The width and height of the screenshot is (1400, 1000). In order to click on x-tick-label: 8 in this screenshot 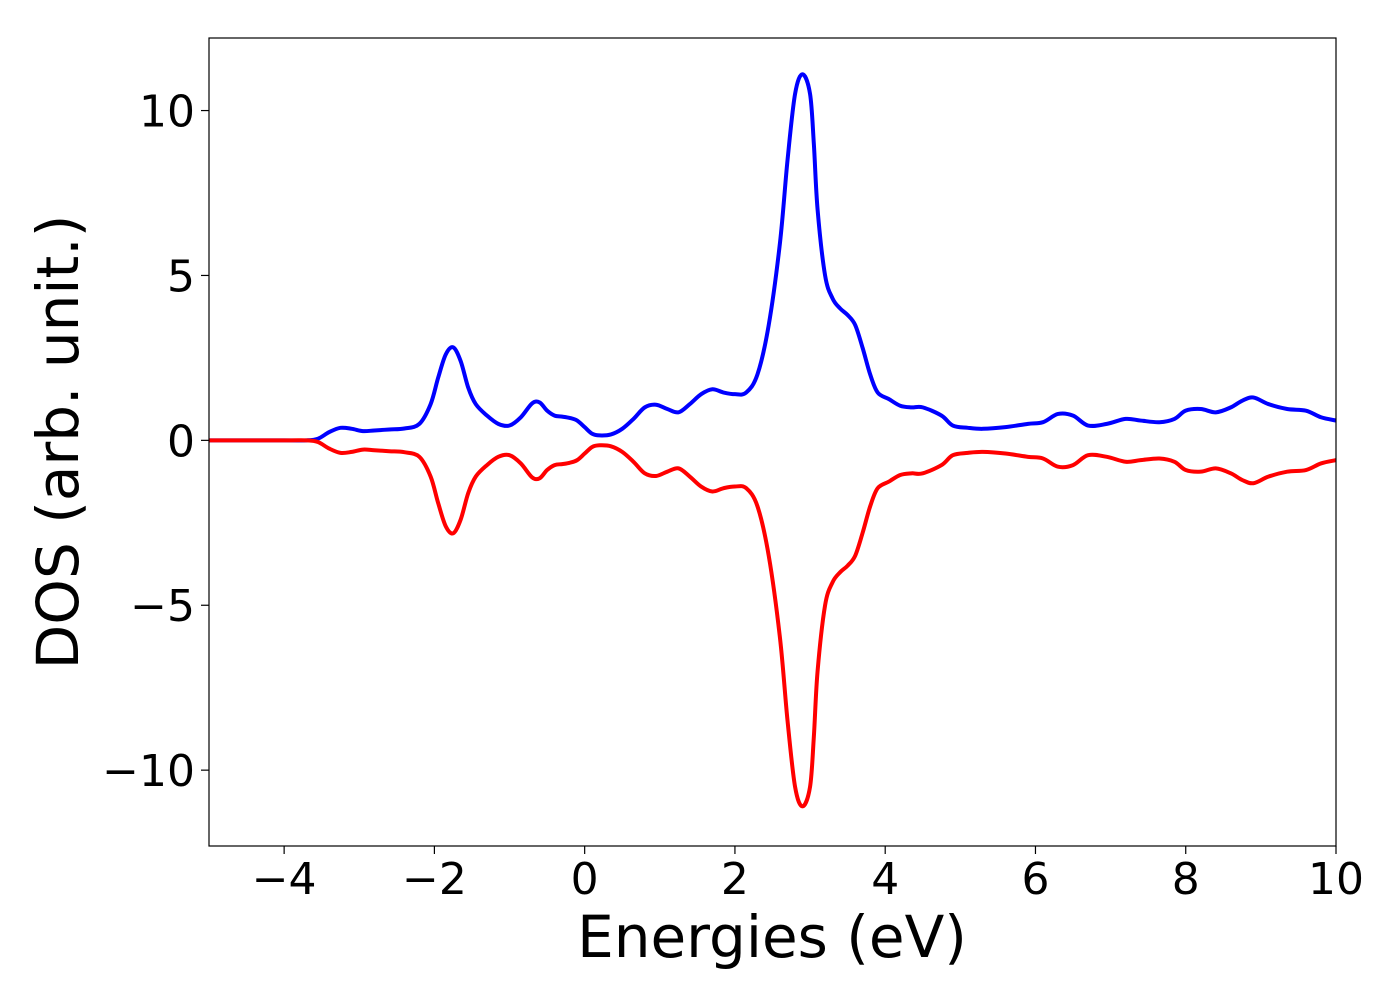, I will do `click(1186, 879)`.